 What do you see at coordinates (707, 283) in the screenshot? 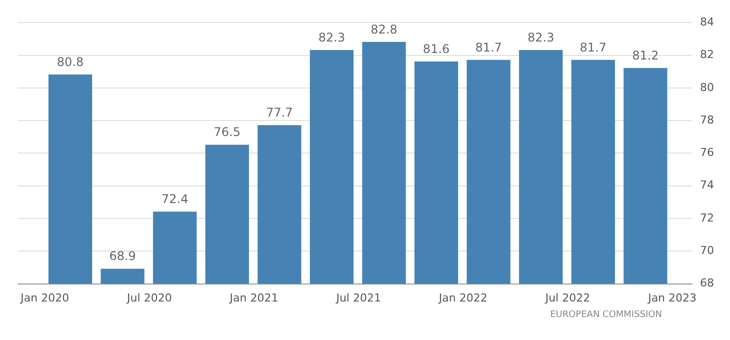
I see `y-tick-label: 68` at bounding box center [707, 283].